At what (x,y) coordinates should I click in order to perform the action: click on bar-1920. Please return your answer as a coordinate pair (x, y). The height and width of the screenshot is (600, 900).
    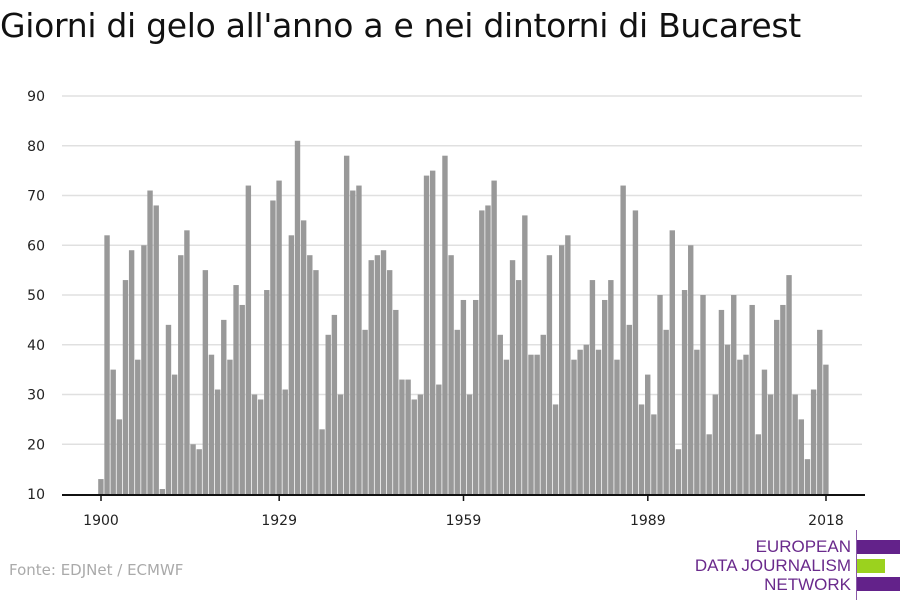
    Looking at the image, I should click on (224, 406).